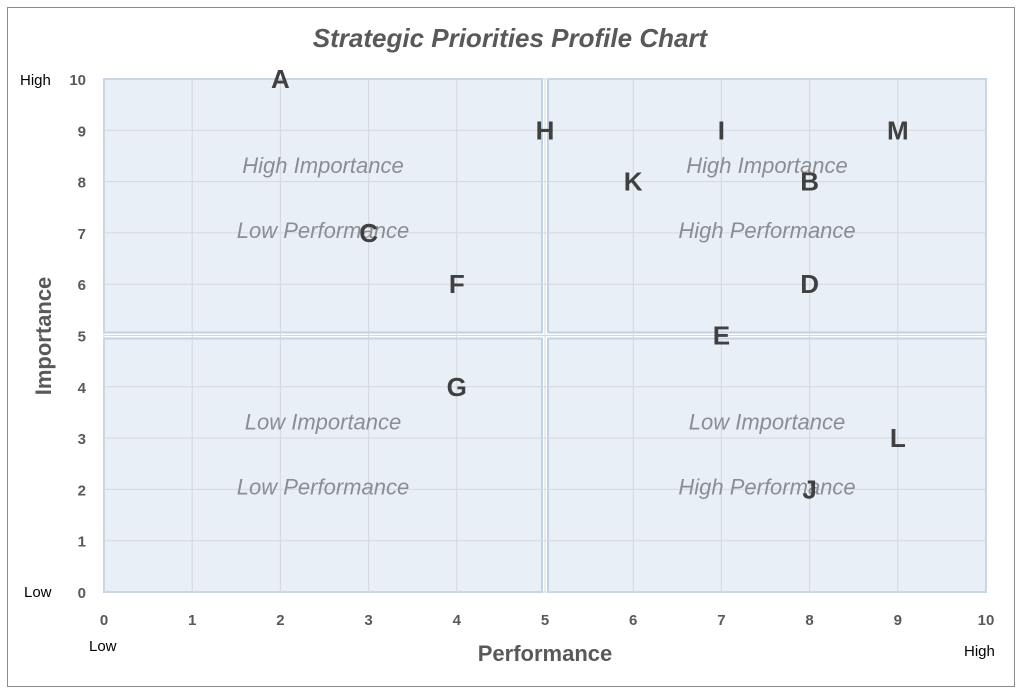 The width and height of the screenshot is (1024, 696). I want to click on quadrant-label-top-right-performance: High Performance, so click(766, 230).